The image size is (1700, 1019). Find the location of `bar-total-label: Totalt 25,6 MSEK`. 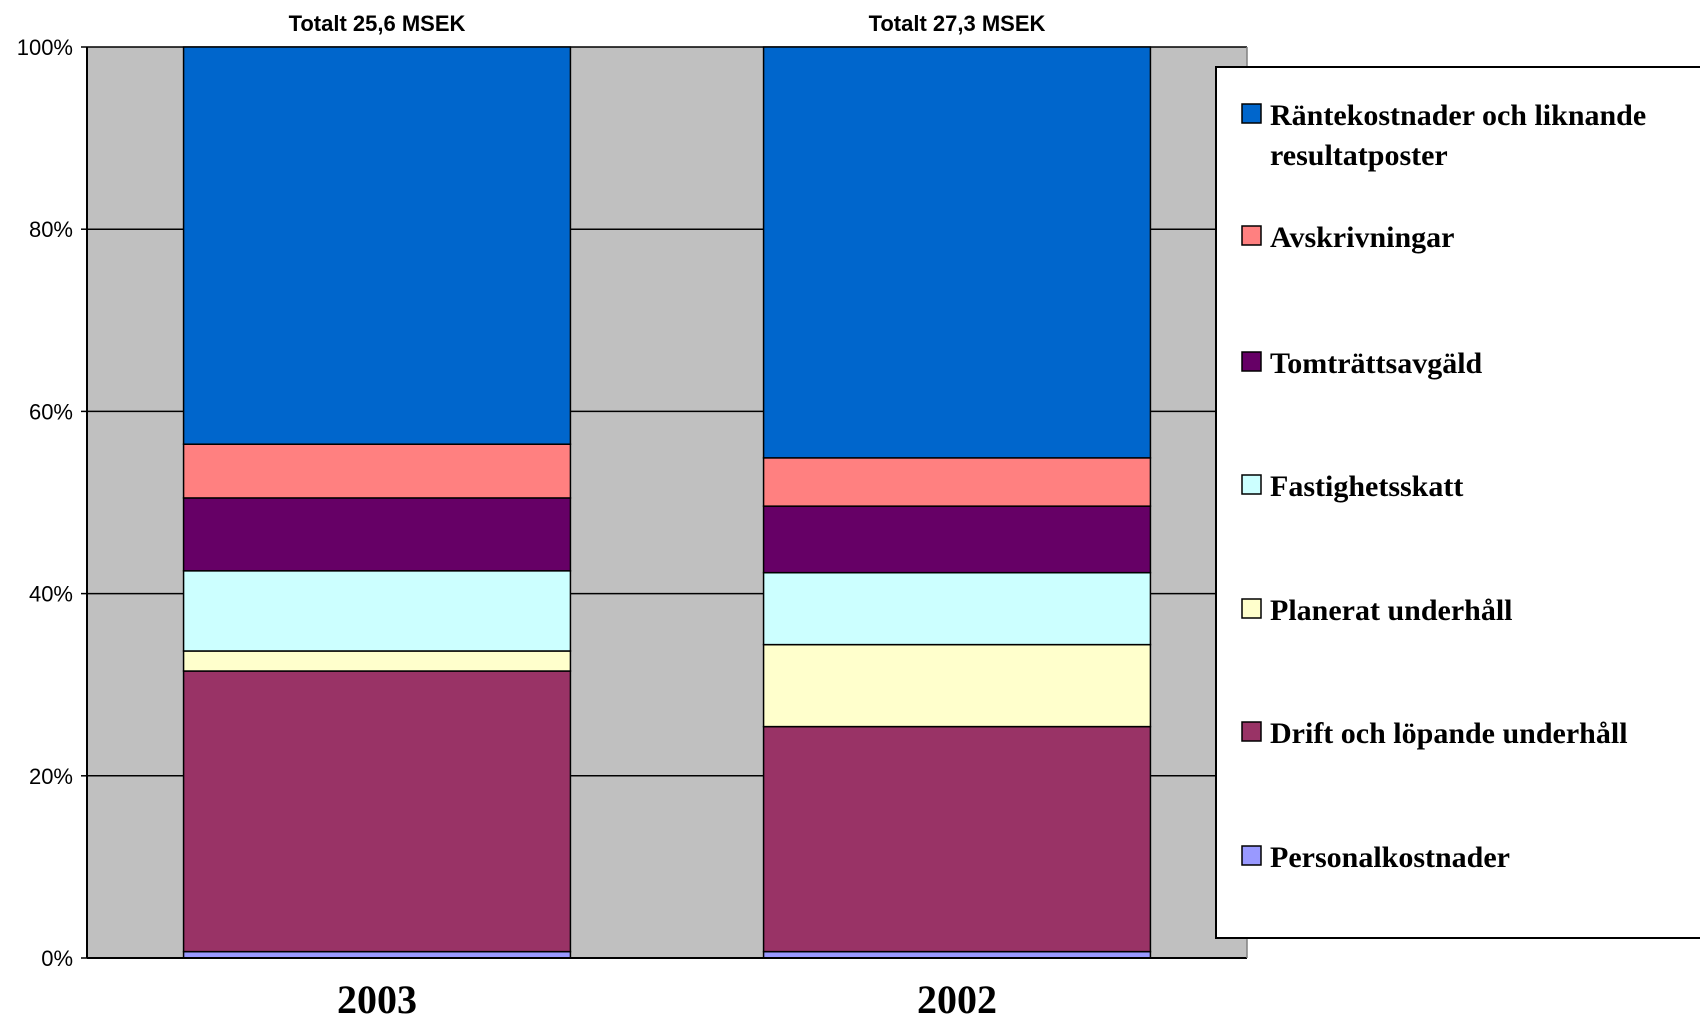

bar-total-label: Totalt 25,6 MSEK is located at coordinates (377, 23).